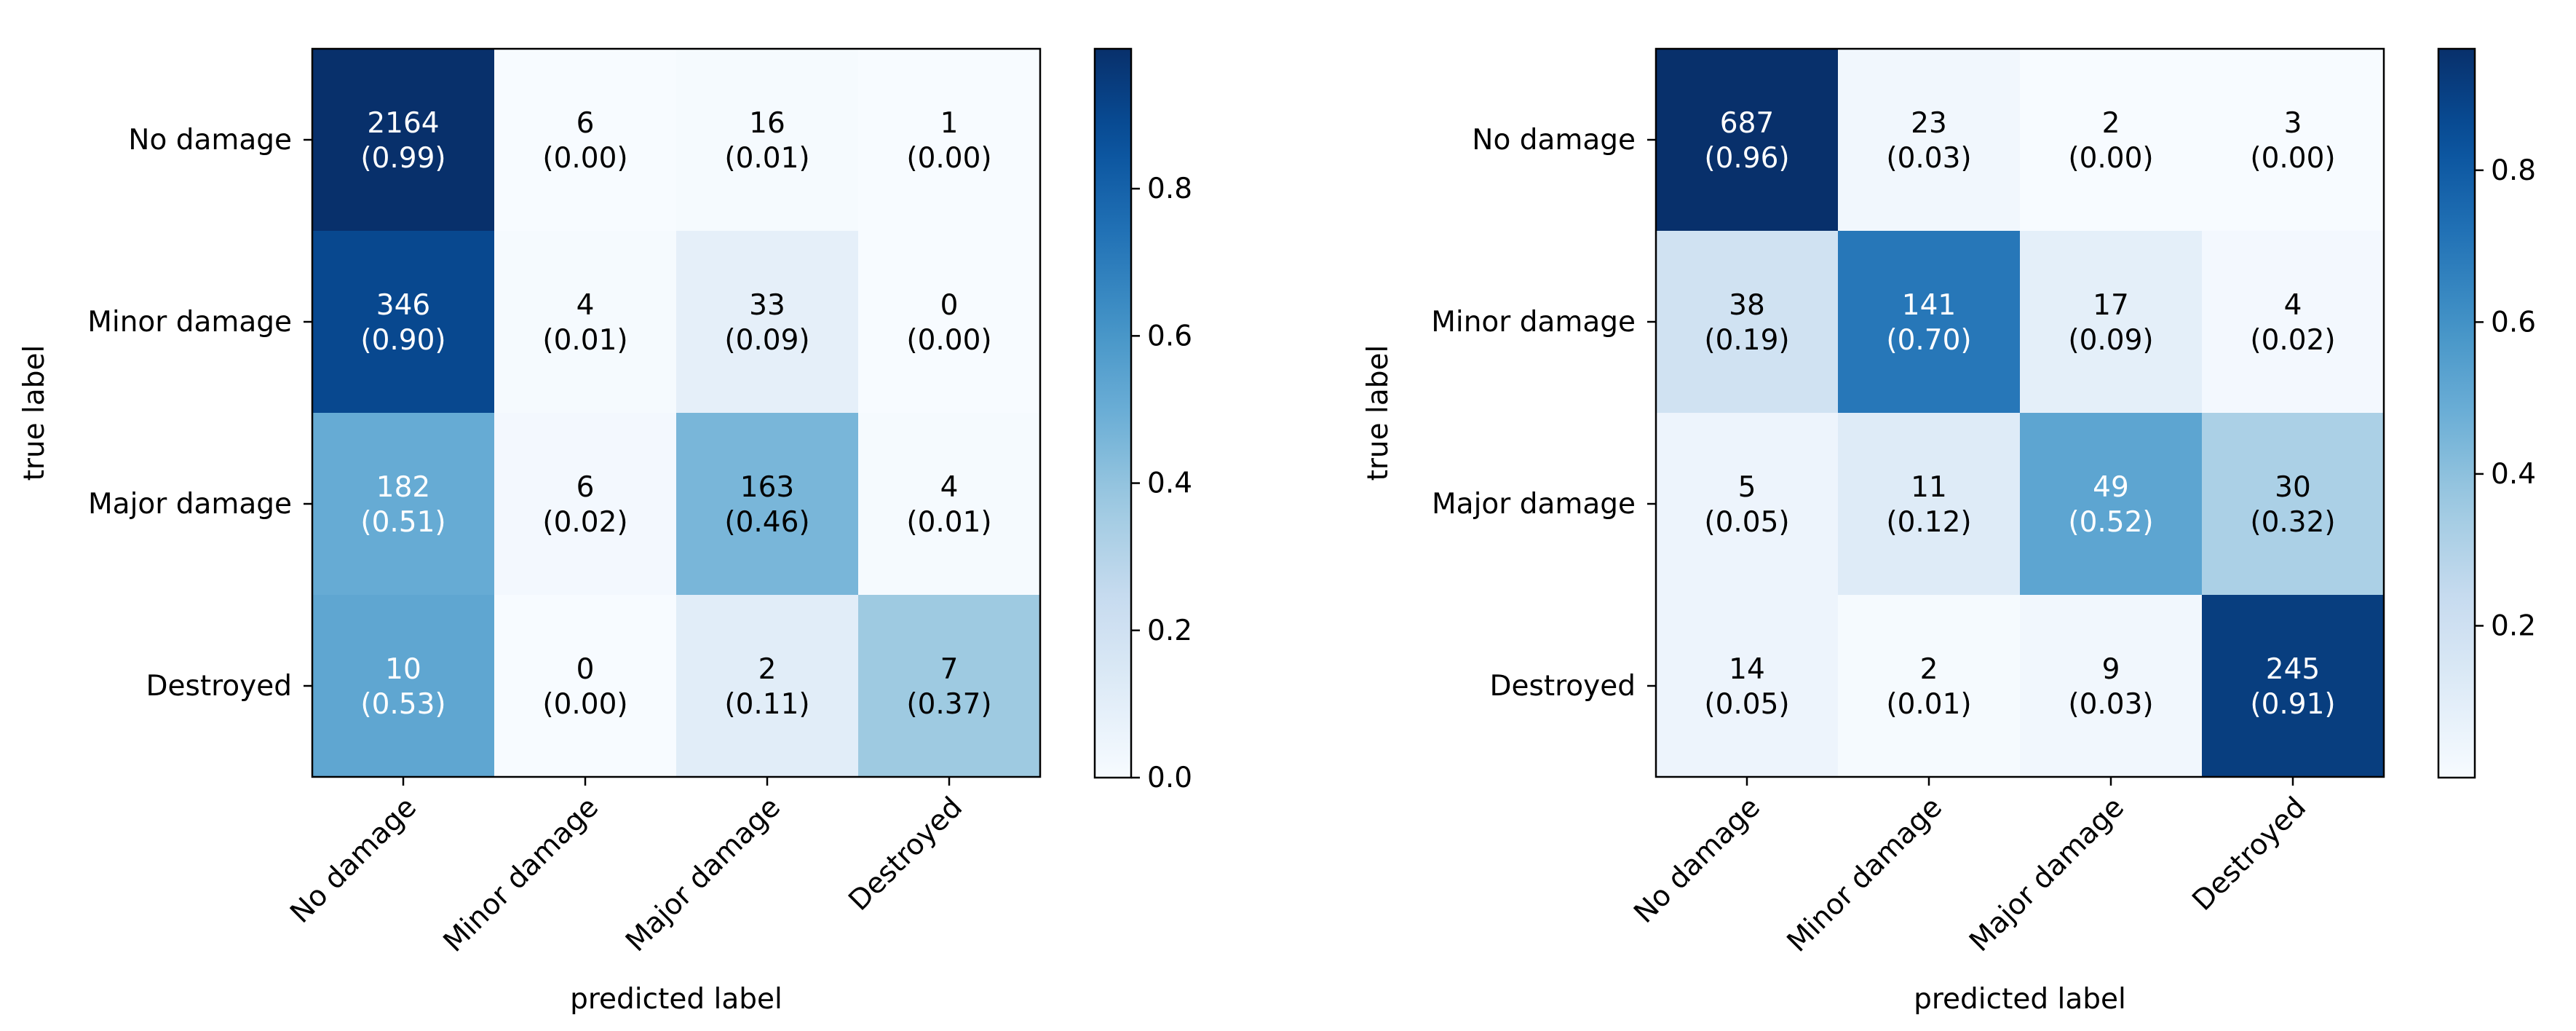 Image resolution: width=2576 pixels, height=1031 pixels. Describe the element at coordinates (402, 340) in the screenshot. I see `cell-normalized-label: (0.90)` at that location.